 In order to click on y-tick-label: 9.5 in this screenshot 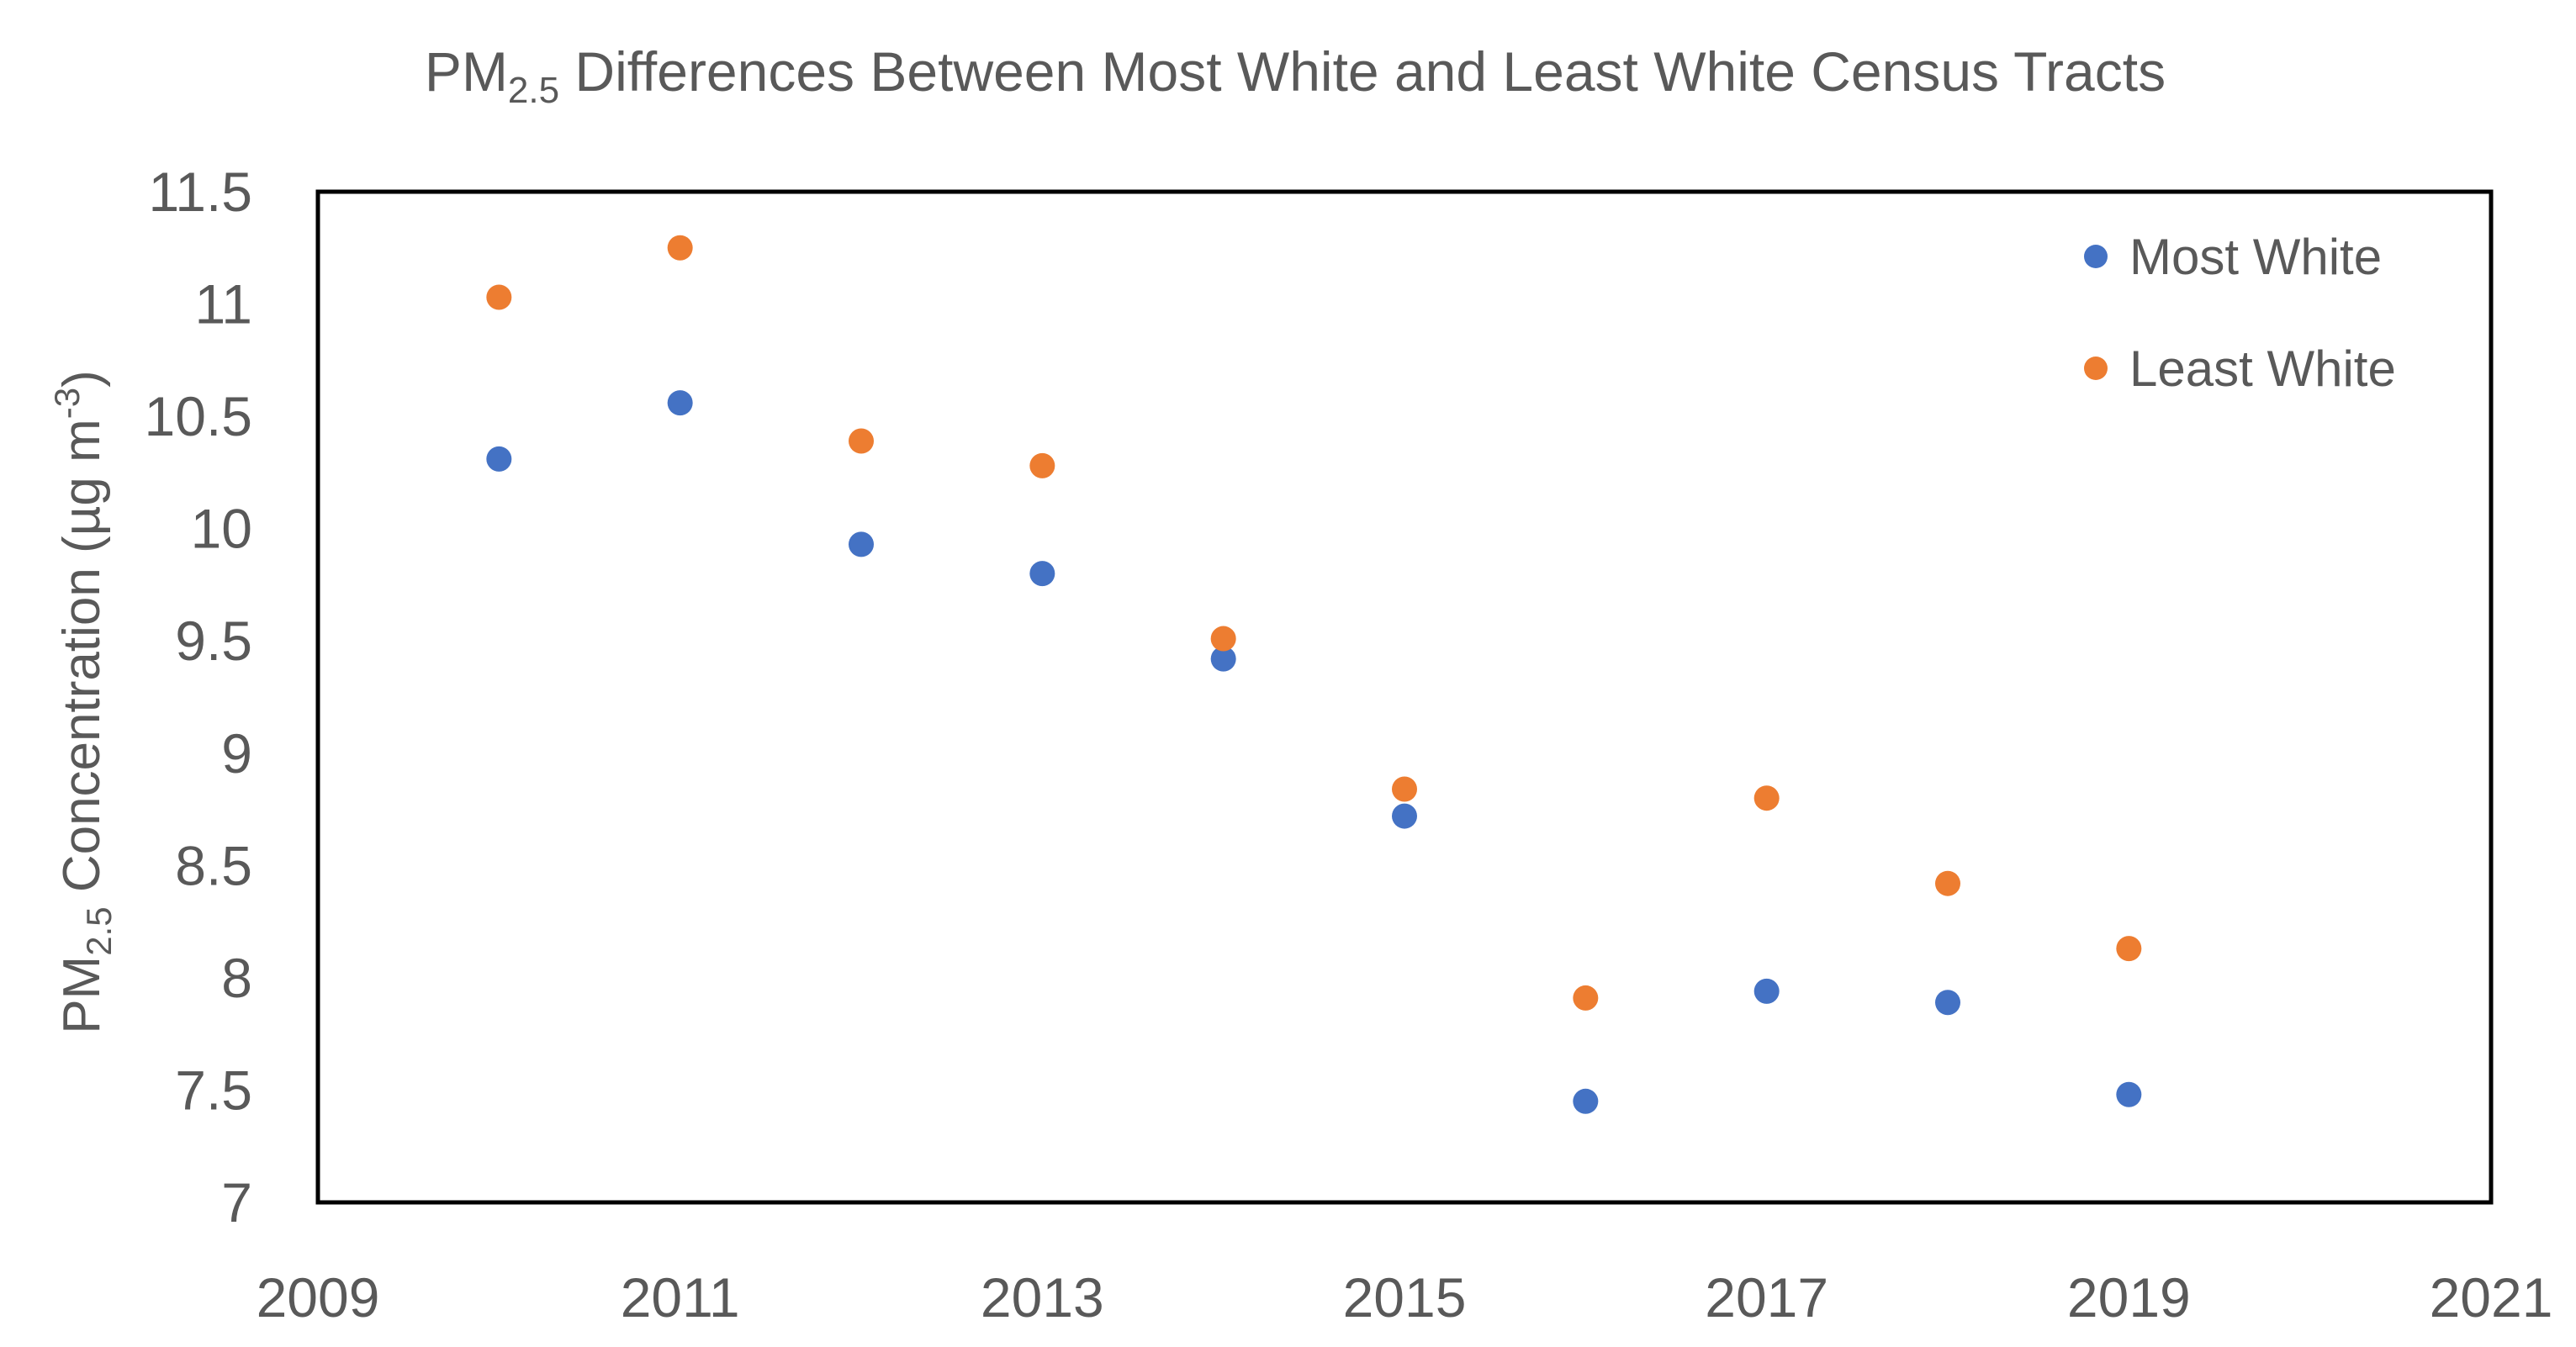, I will do `click(213, 641)`.